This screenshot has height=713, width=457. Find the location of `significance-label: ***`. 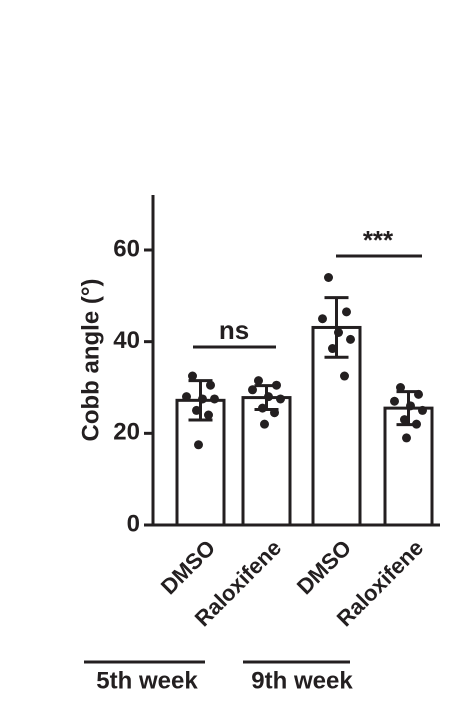

significance-label: *** is located at coordinates (378, 240).